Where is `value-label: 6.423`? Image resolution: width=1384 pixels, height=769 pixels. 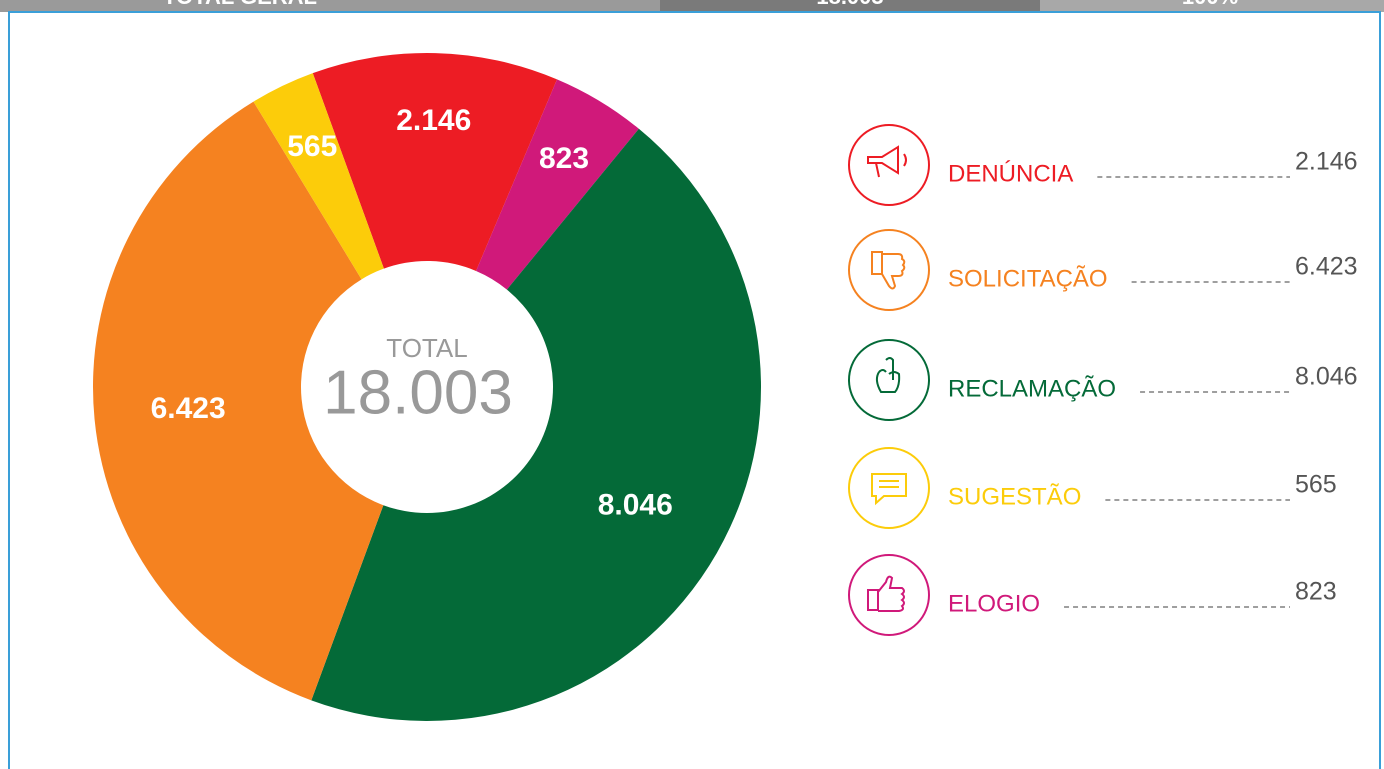
value-label: 6.423 is located at coordinates (188, 408).